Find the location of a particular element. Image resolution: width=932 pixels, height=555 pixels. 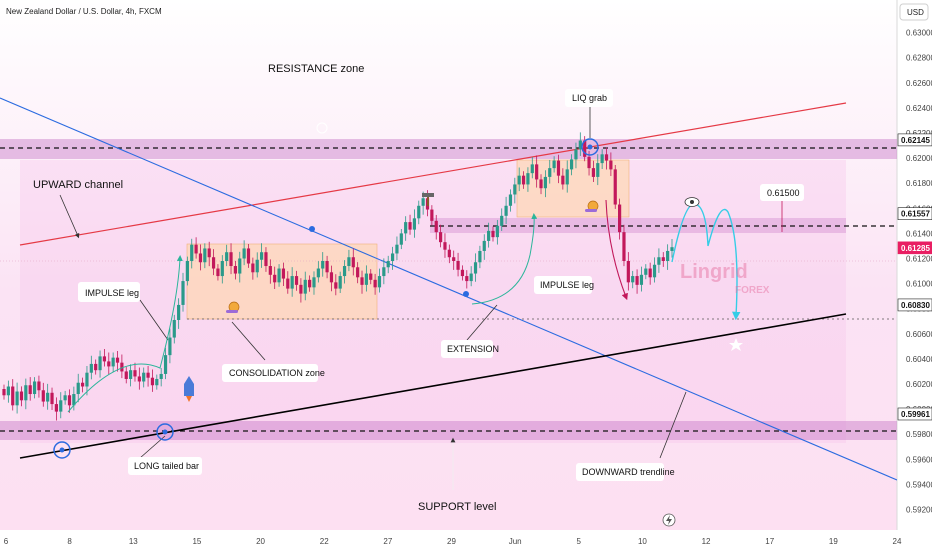

rocket-icon is located at coordinates (189, 389).